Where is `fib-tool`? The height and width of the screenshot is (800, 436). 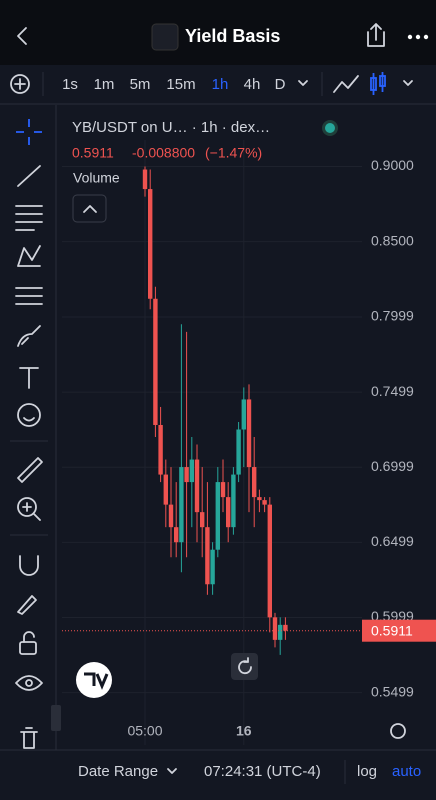
fib-tool is located at coordinates (29, 218).